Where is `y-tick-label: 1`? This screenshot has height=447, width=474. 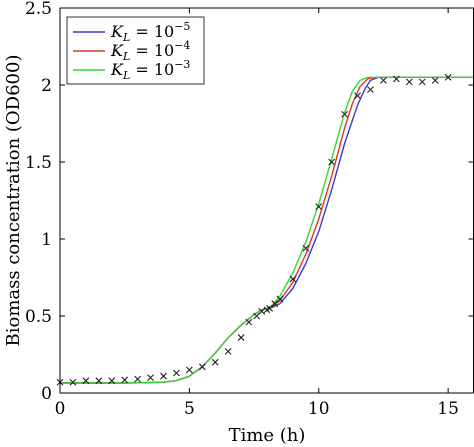
y-tick-label: 1 is located at coordinates (46, 240).